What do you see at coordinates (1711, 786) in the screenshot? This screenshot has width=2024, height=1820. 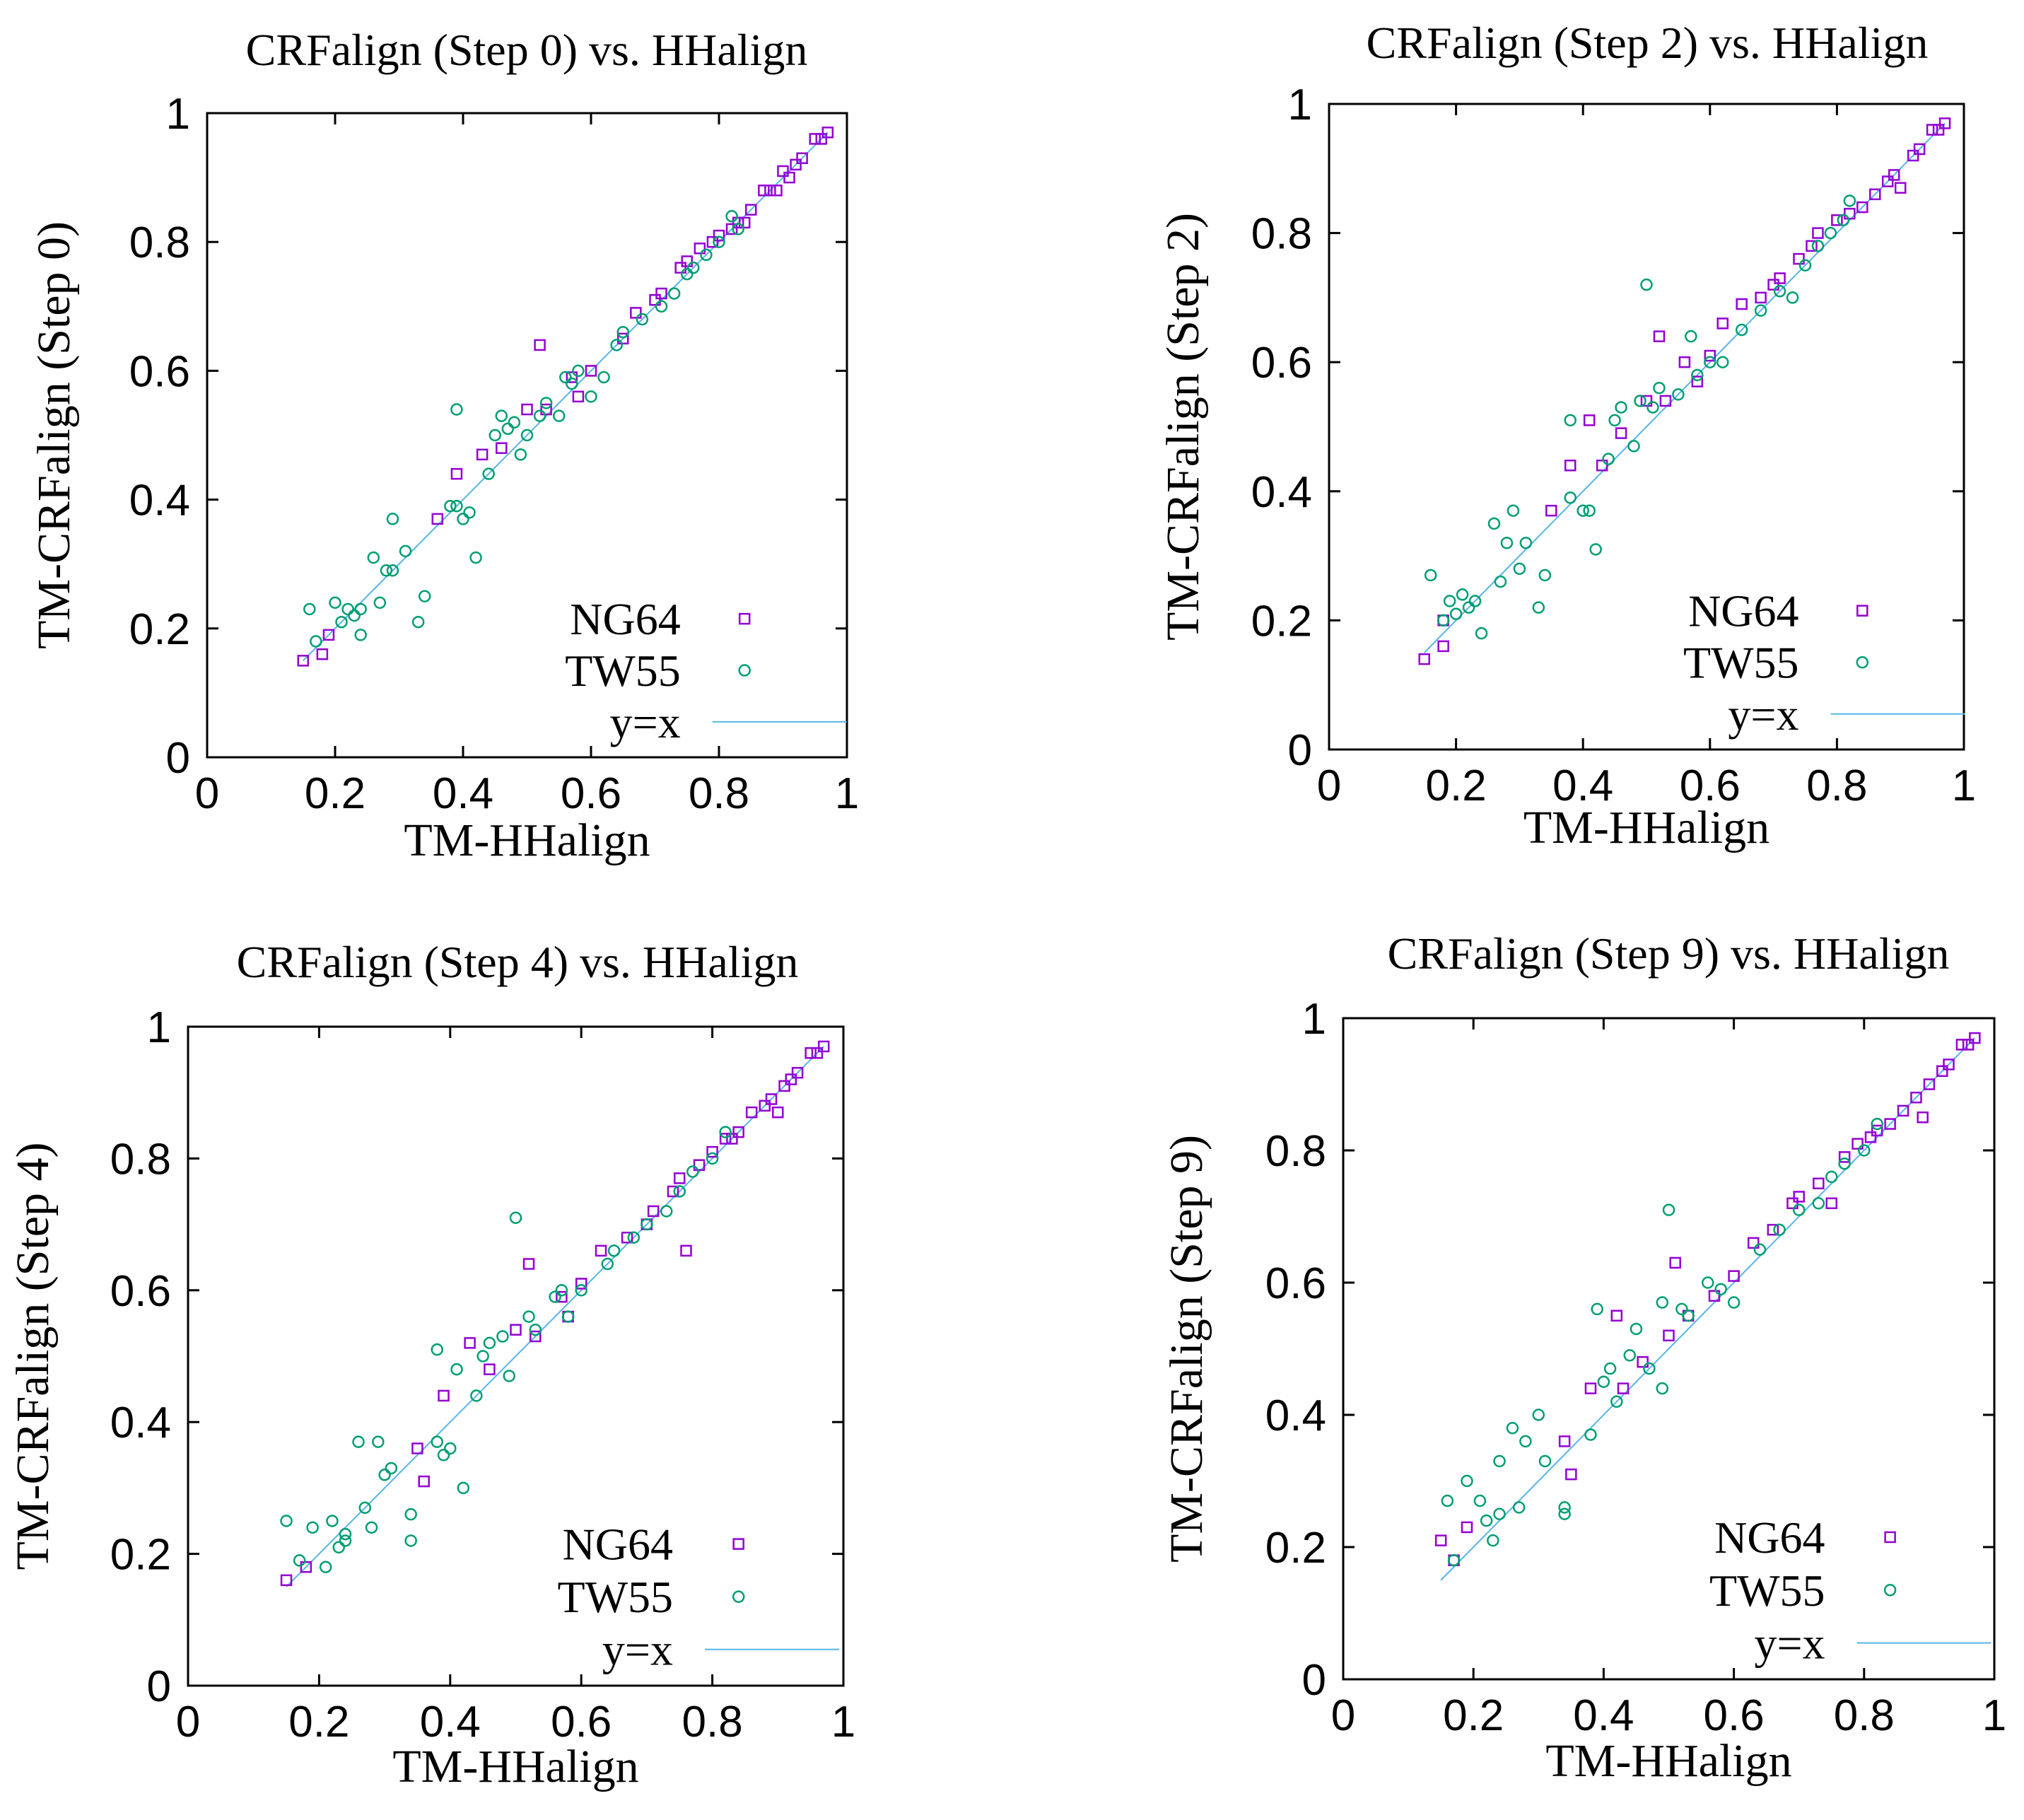 I see `x-tick-label: 0.6` at bounding box center [1711, 786].